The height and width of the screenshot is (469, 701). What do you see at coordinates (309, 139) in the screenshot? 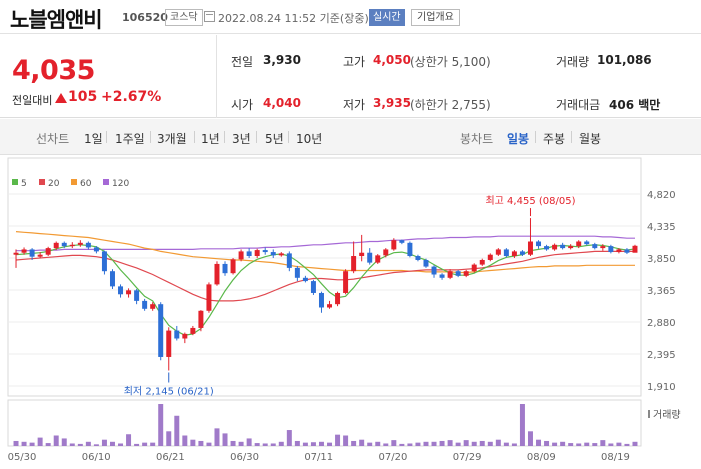
I see `period-10y: 10년` at bounding box center [309, 139].